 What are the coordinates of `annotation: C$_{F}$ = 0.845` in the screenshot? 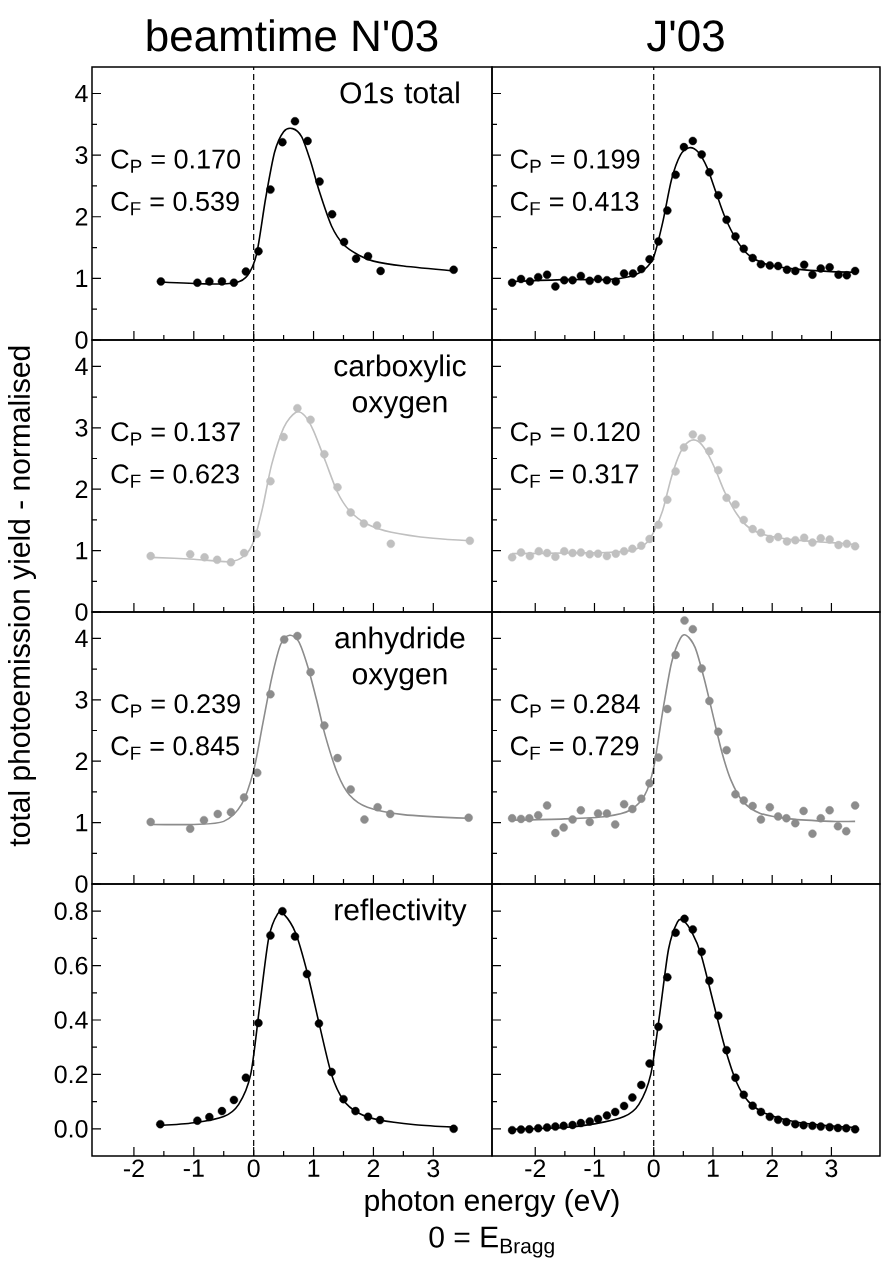 It's located at (175, 748).